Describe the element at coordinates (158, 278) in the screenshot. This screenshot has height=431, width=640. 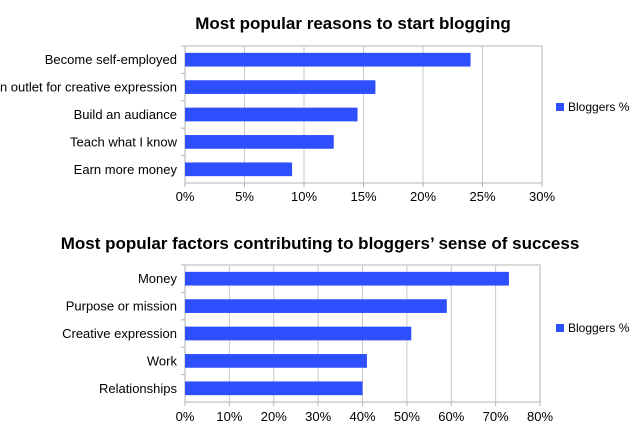
I see `category-label: Money` at that location.